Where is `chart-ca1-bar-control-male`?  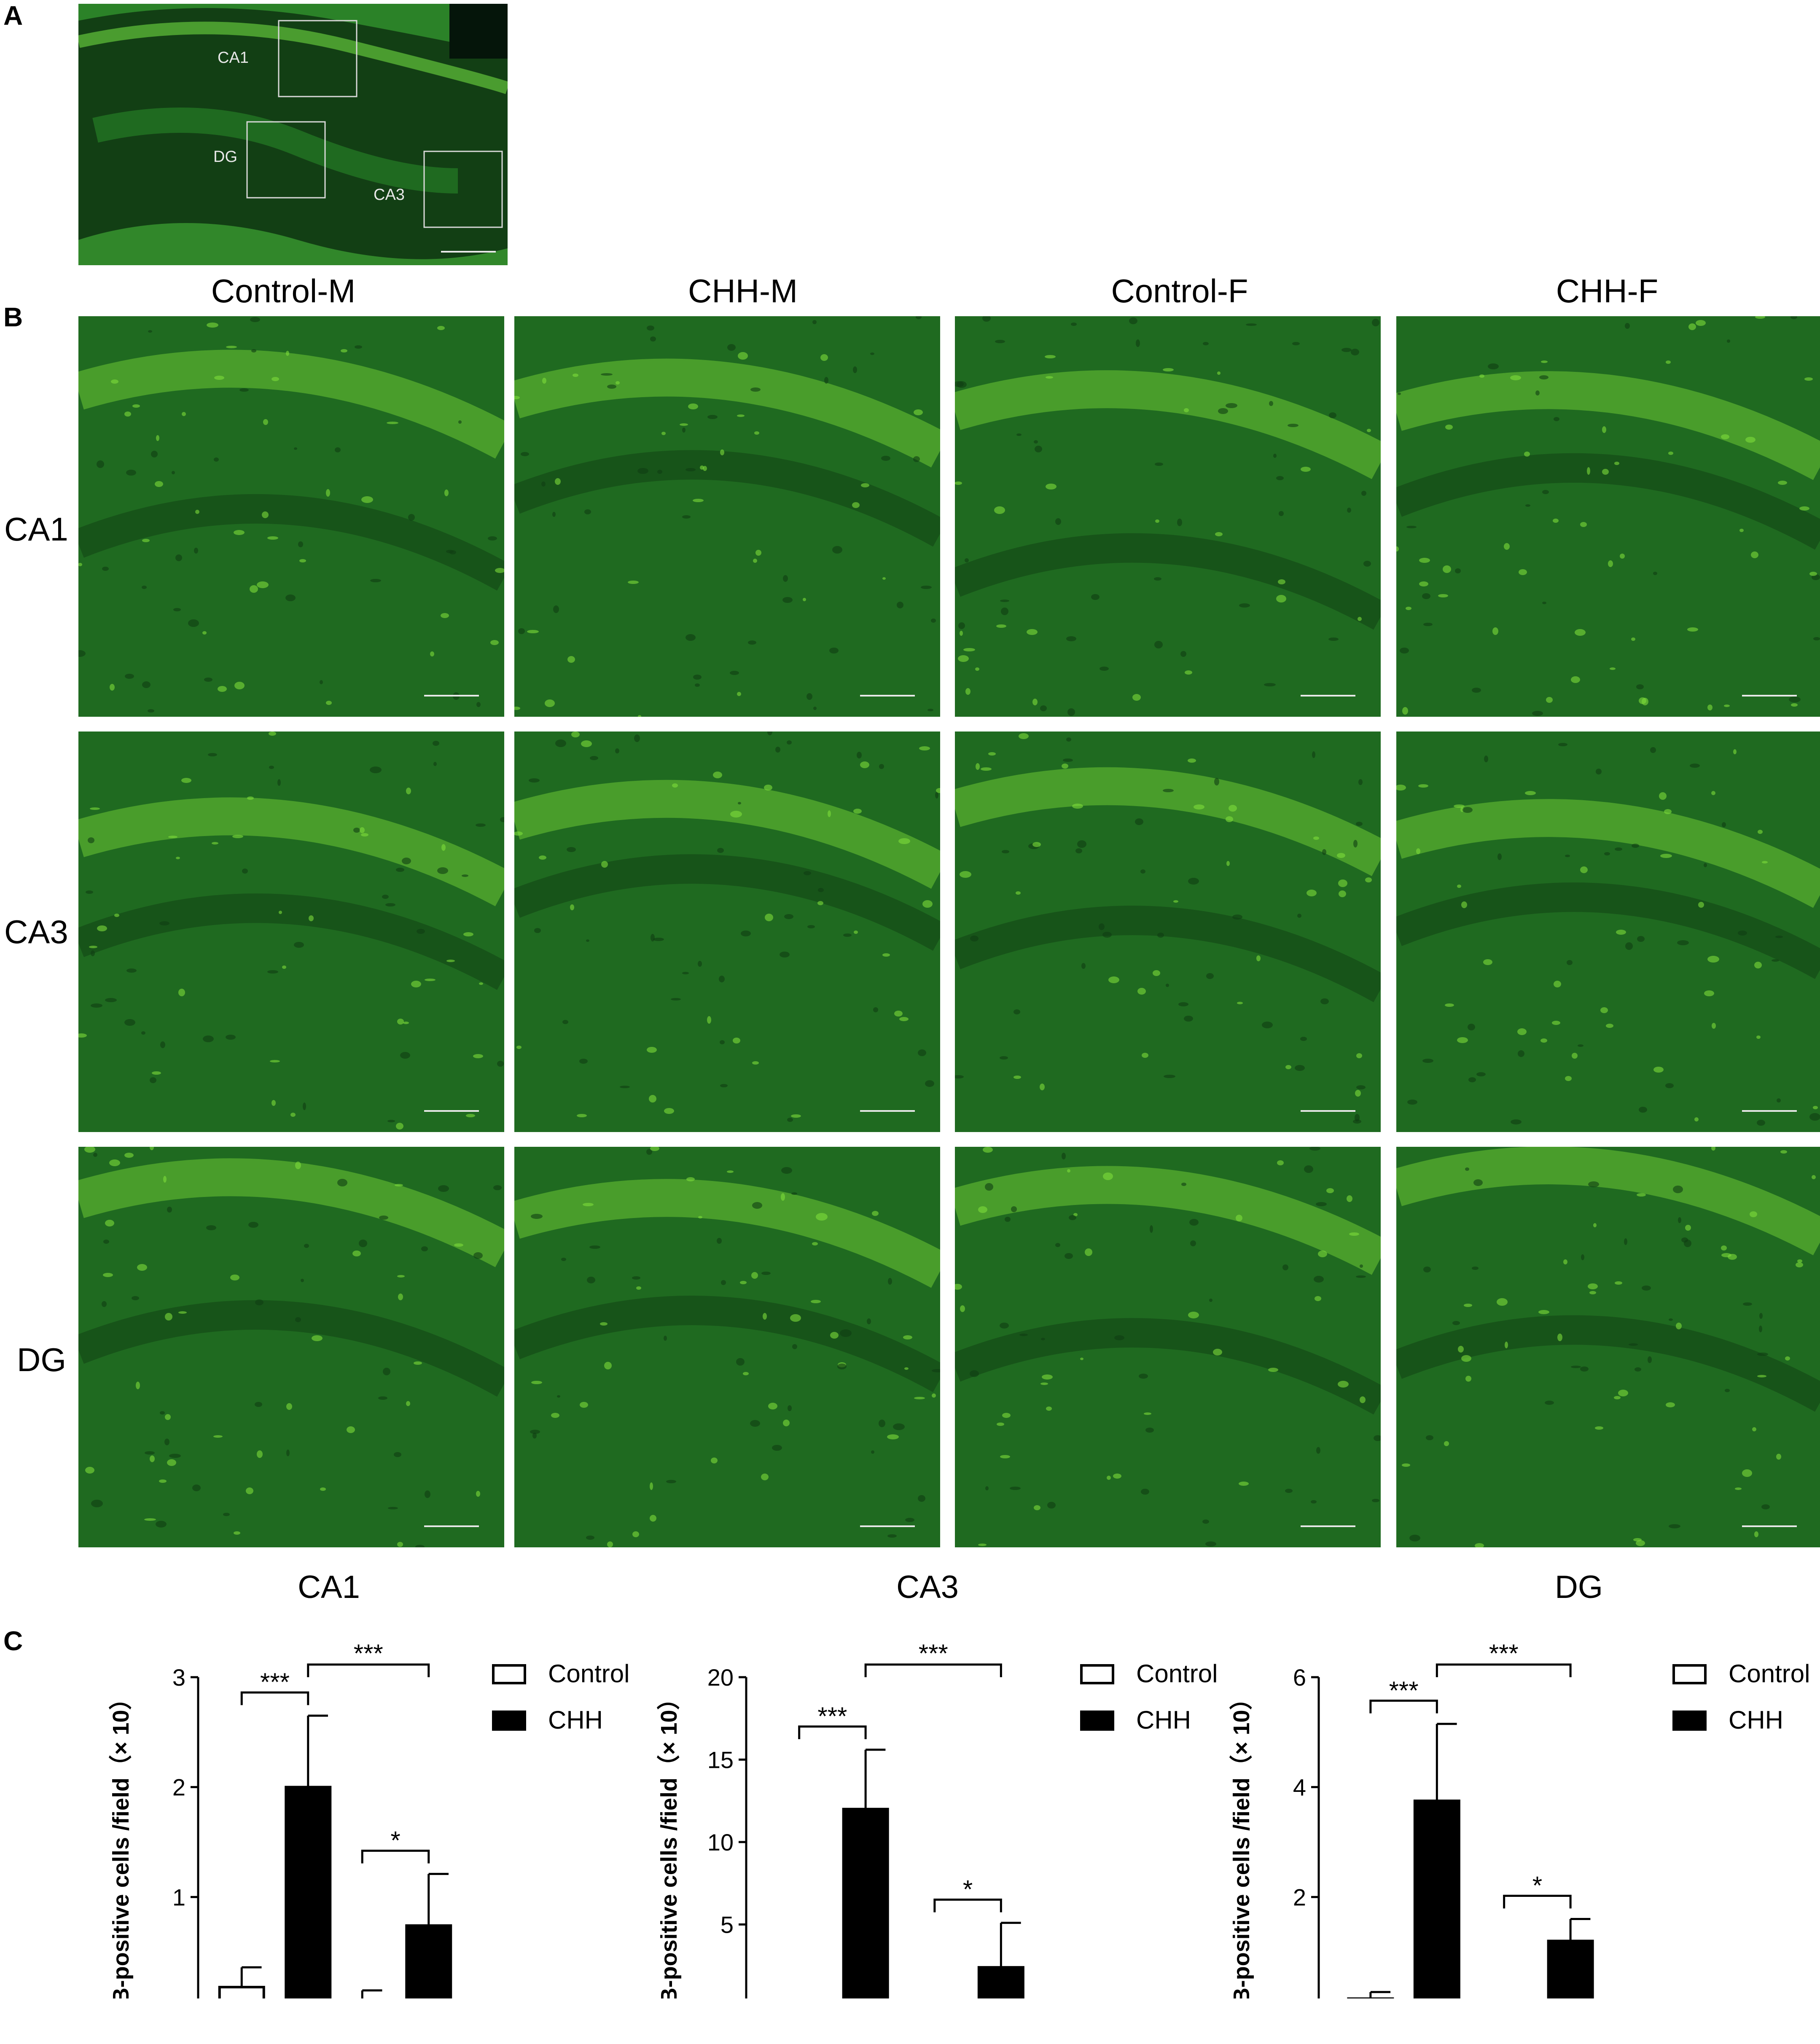
chart-ca1-bar-control-male is located at coordinates (242, 1992).